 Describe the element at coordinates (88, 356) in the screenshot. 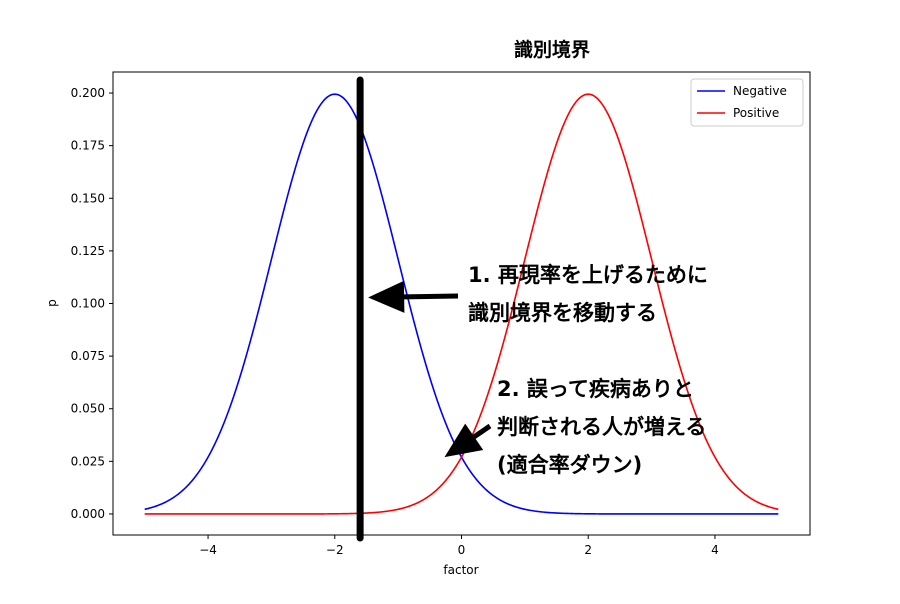

I see `y-tick-label: 0.075` at that location.